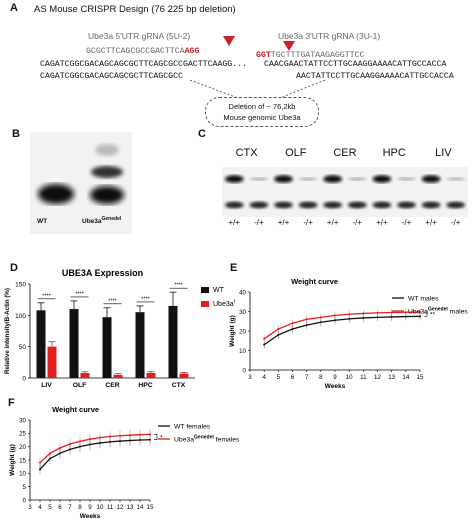  What do you see at coordinates (16, 134) in the screenshot?
I see `panel-b-label: B` at bounding box center [16, 134].